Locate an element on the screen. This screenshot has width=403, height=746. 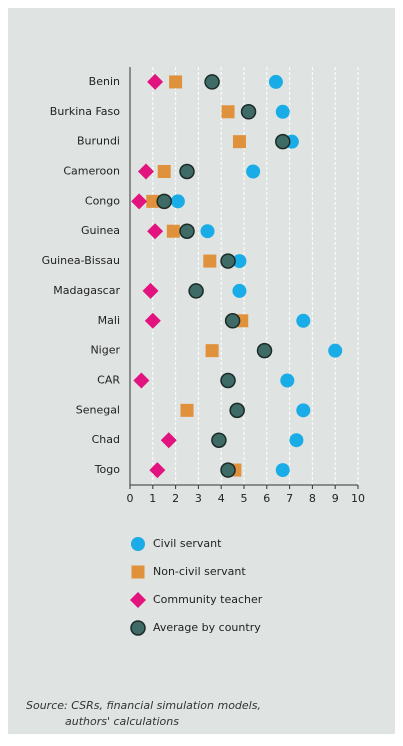
x-tick-label: 5 is located at coordinates (244, 498).